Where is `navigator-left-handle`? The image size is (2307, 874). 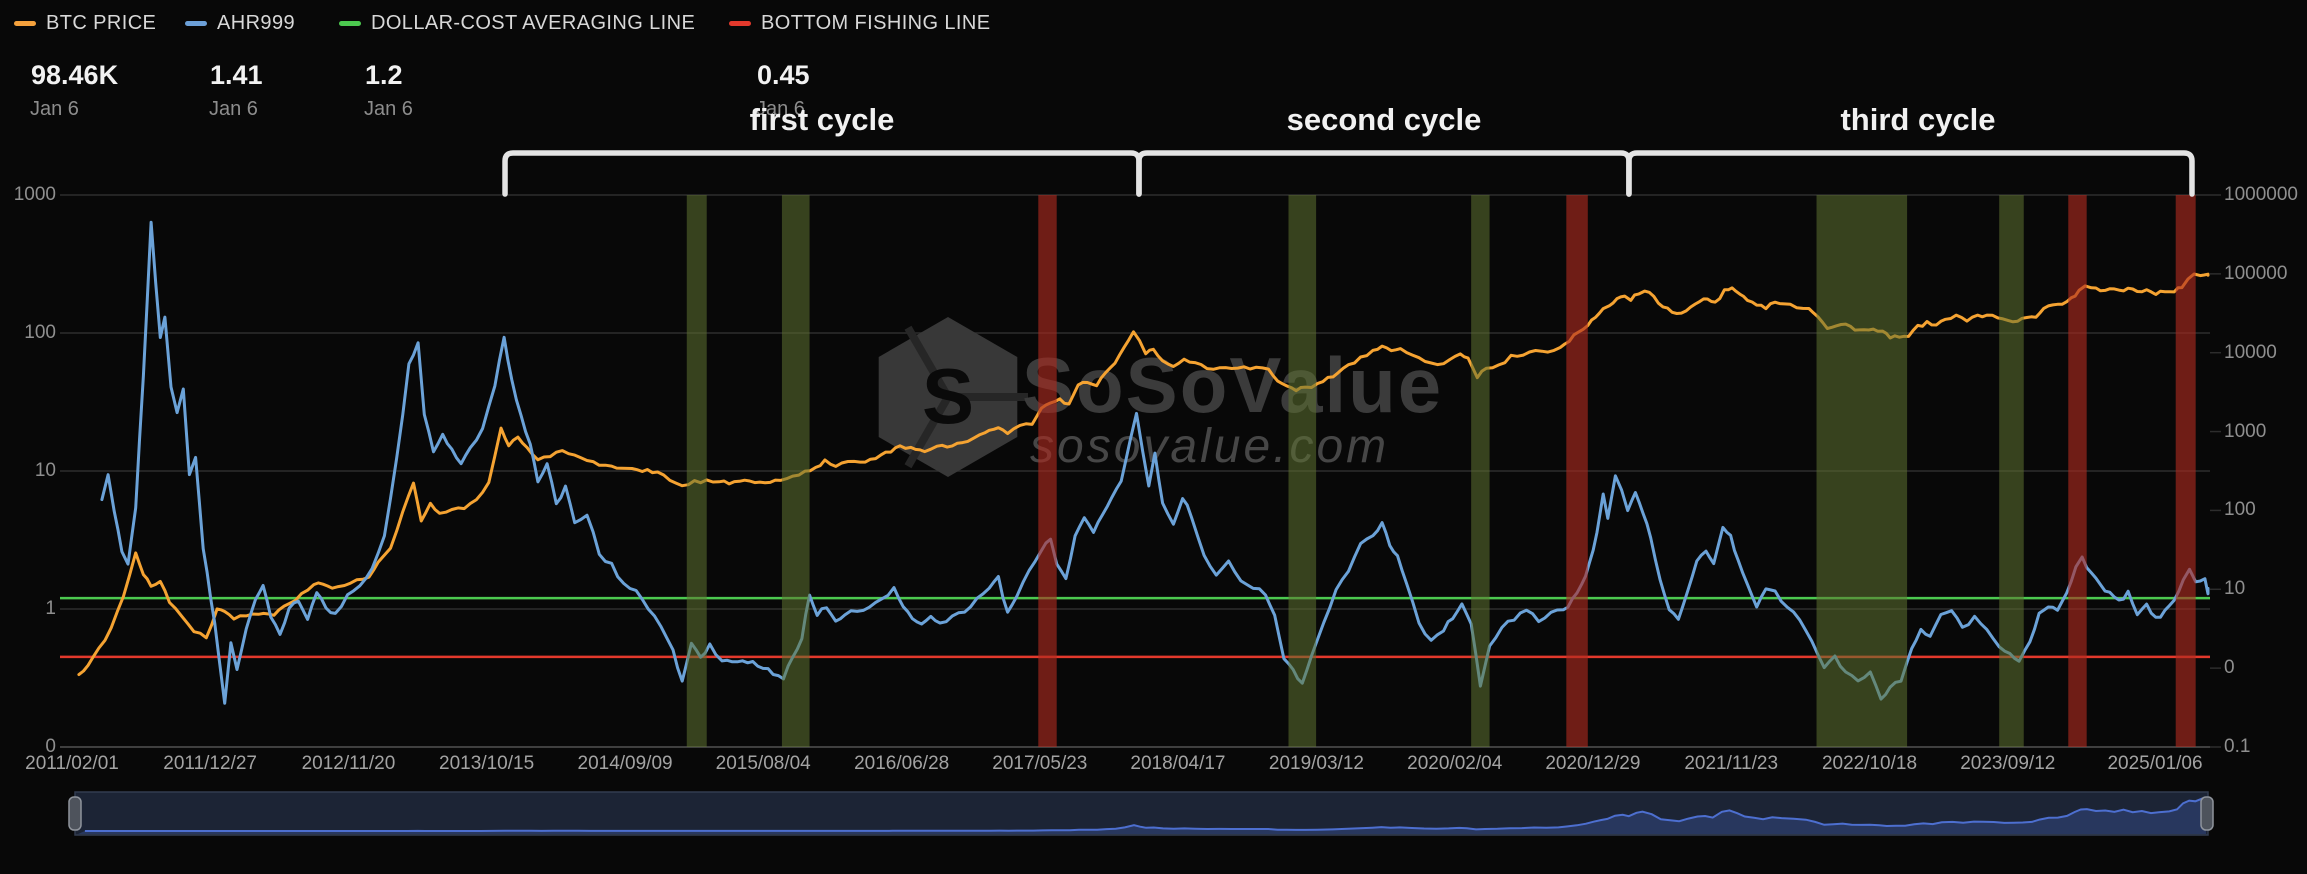 navigator-left-handle is located at coordinates (75, 813).